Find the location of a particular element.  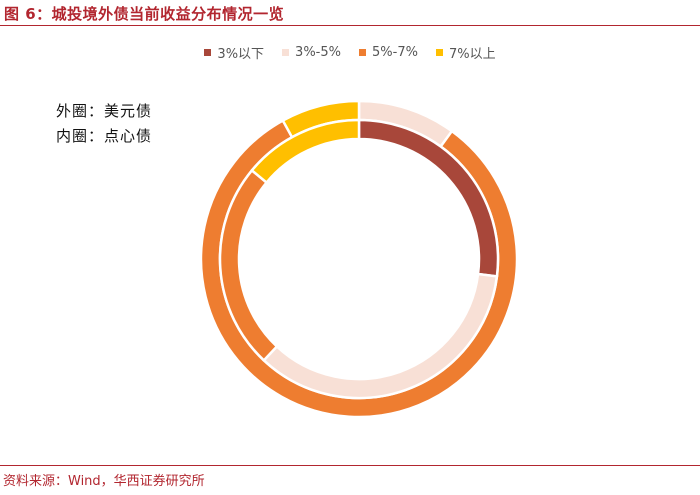

legend-item-5-7: 5%-7% is located at coordinates (388, 52).